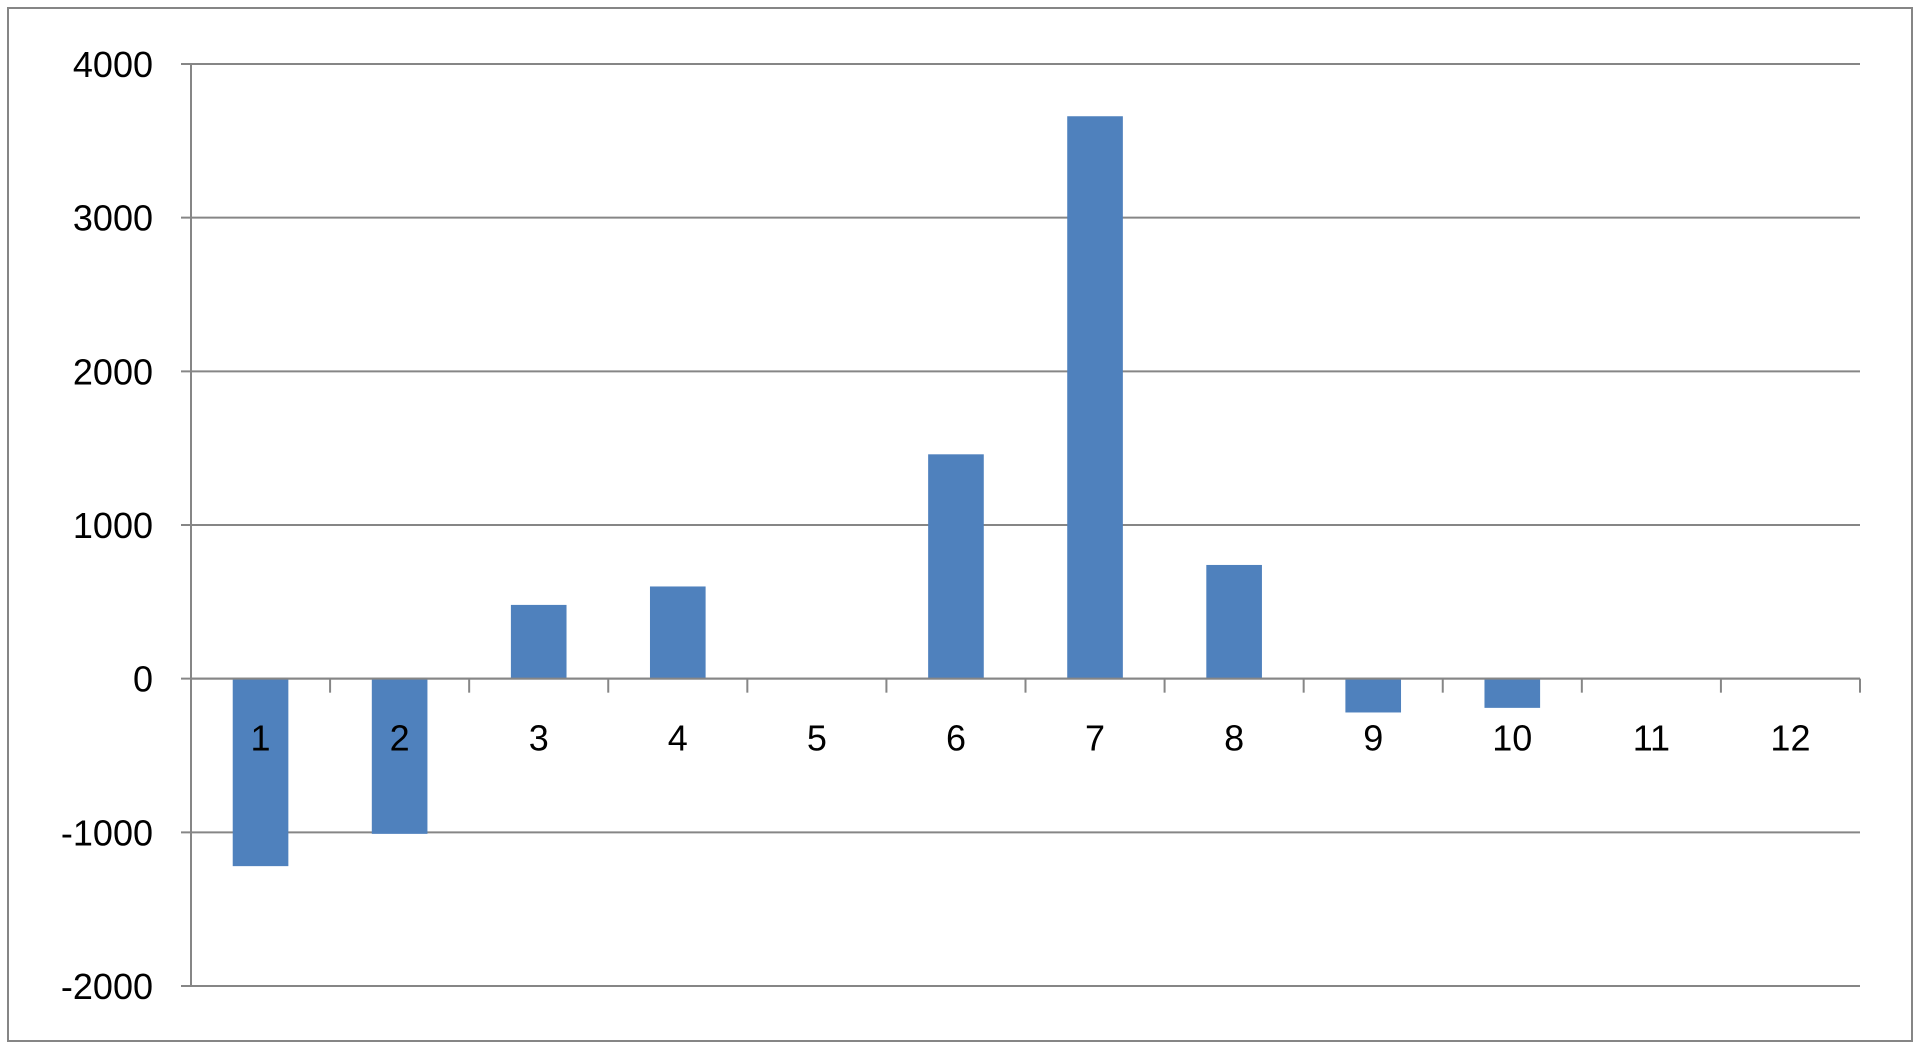 Image resolution: width=1920 pixels, height=1054 pixels. Describe the element at coordinates (1373, 738) in the screenshot. I see `x-tick-label: 9` at that location.